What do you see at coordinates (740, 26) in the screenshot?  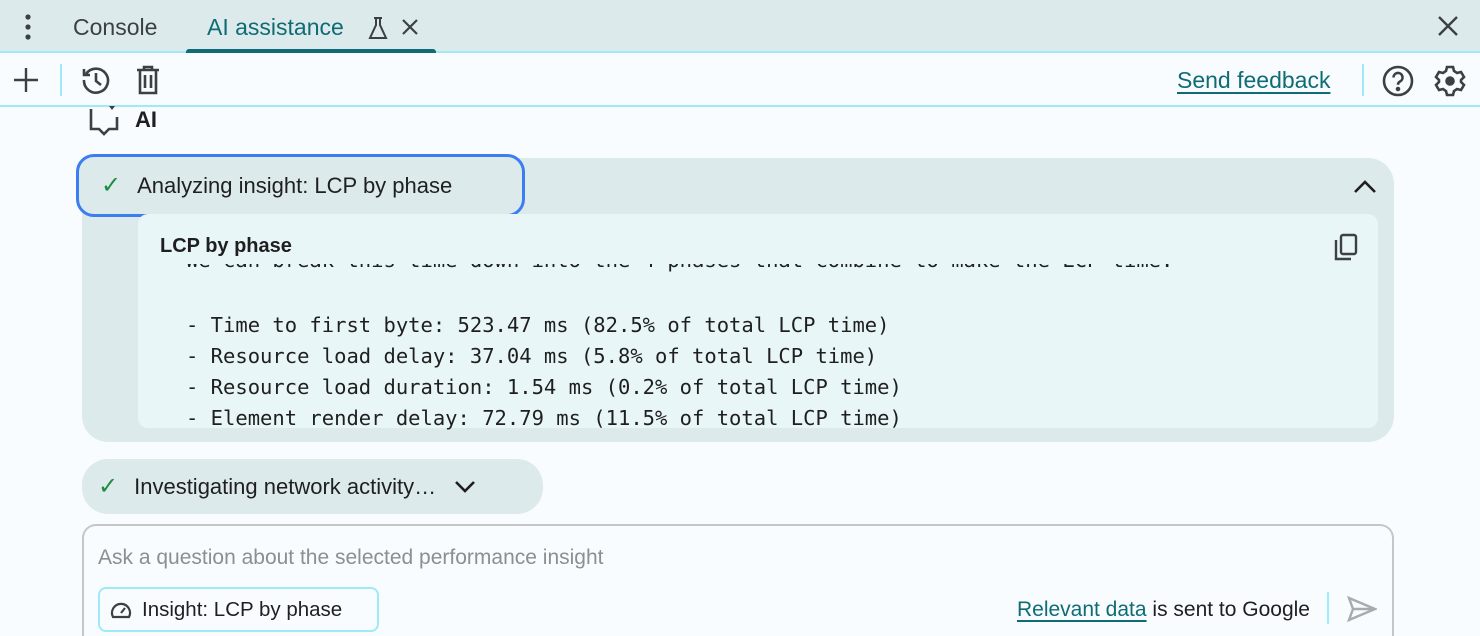 I see `tab-bar: Console AI assistance` at bounding box center [740, 26].